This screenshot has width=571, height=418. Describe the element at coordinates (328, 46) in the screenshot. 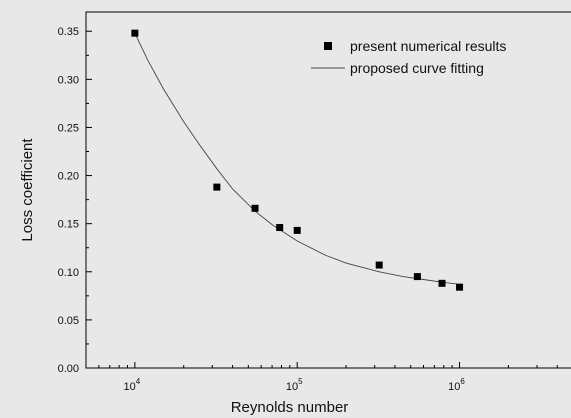

I see `legend-square-marker` at that location.